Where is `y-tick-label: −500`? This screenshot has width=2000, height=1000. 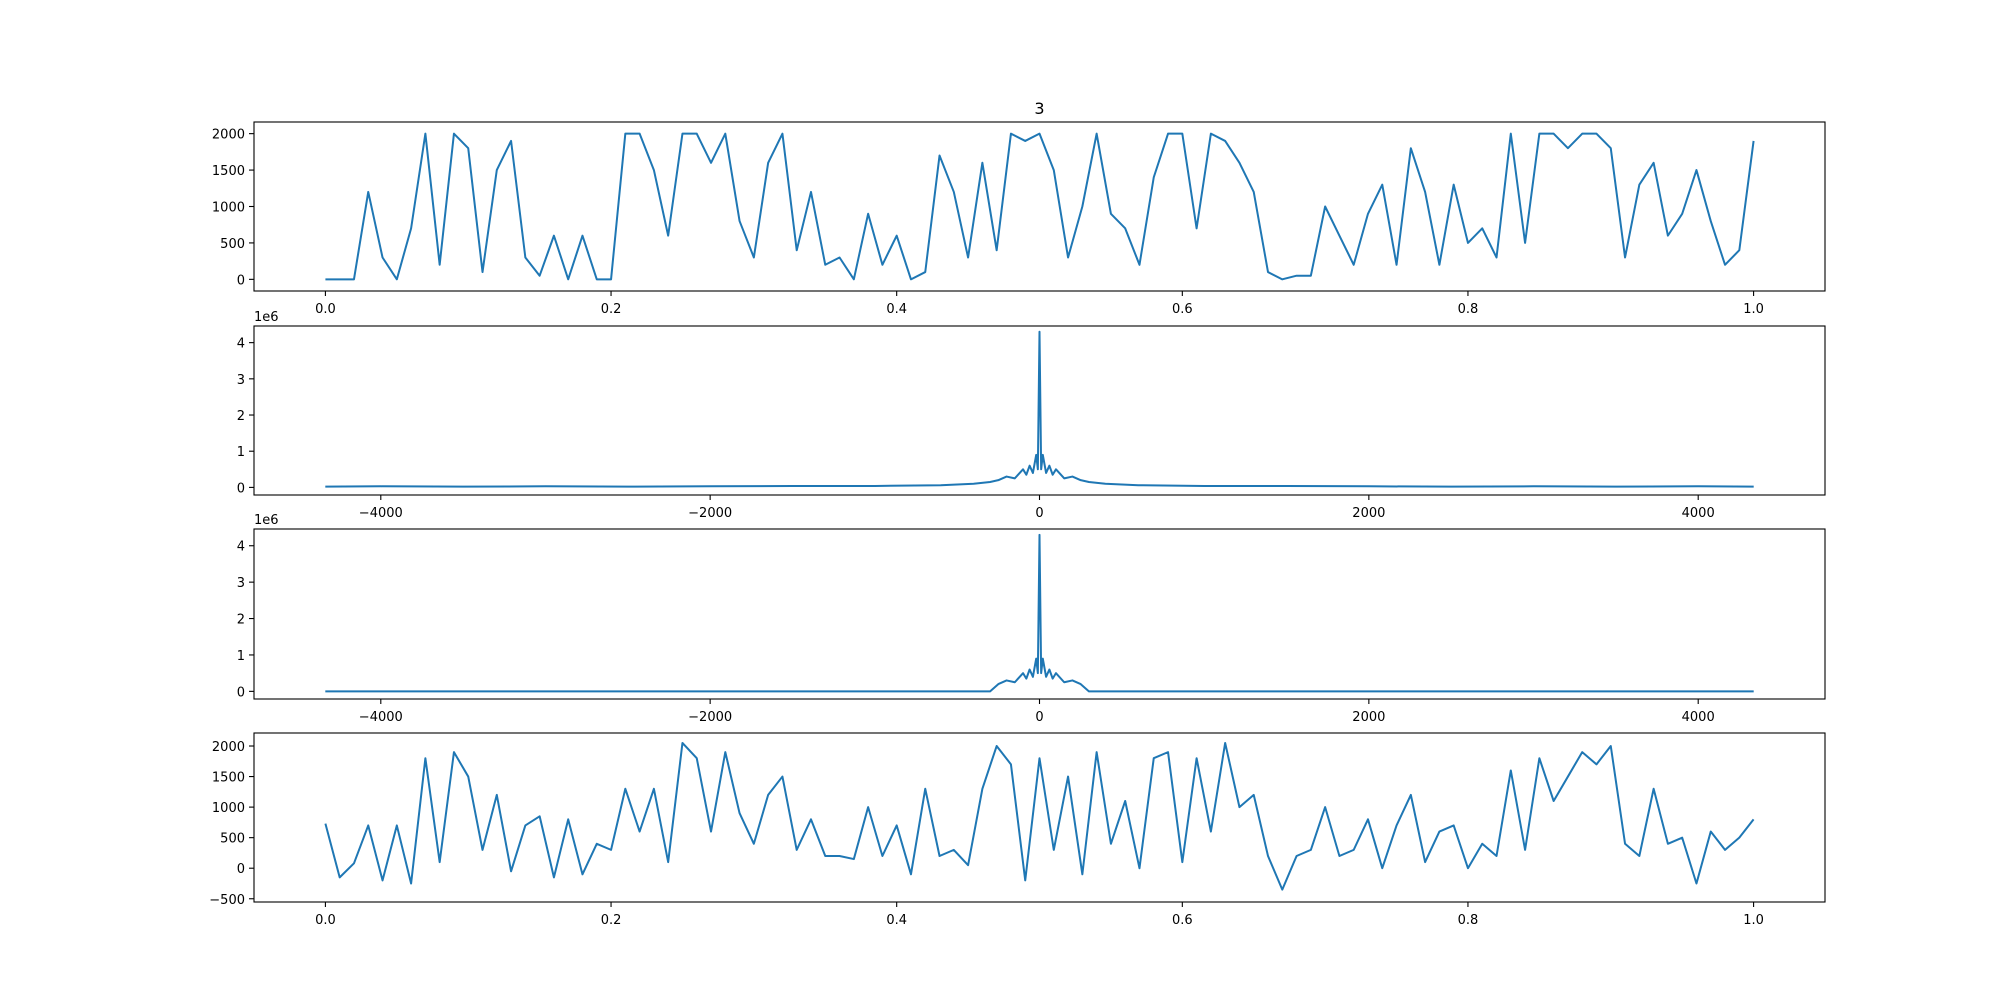 y-tick-label: −500 is located at coordinates (227, 900).